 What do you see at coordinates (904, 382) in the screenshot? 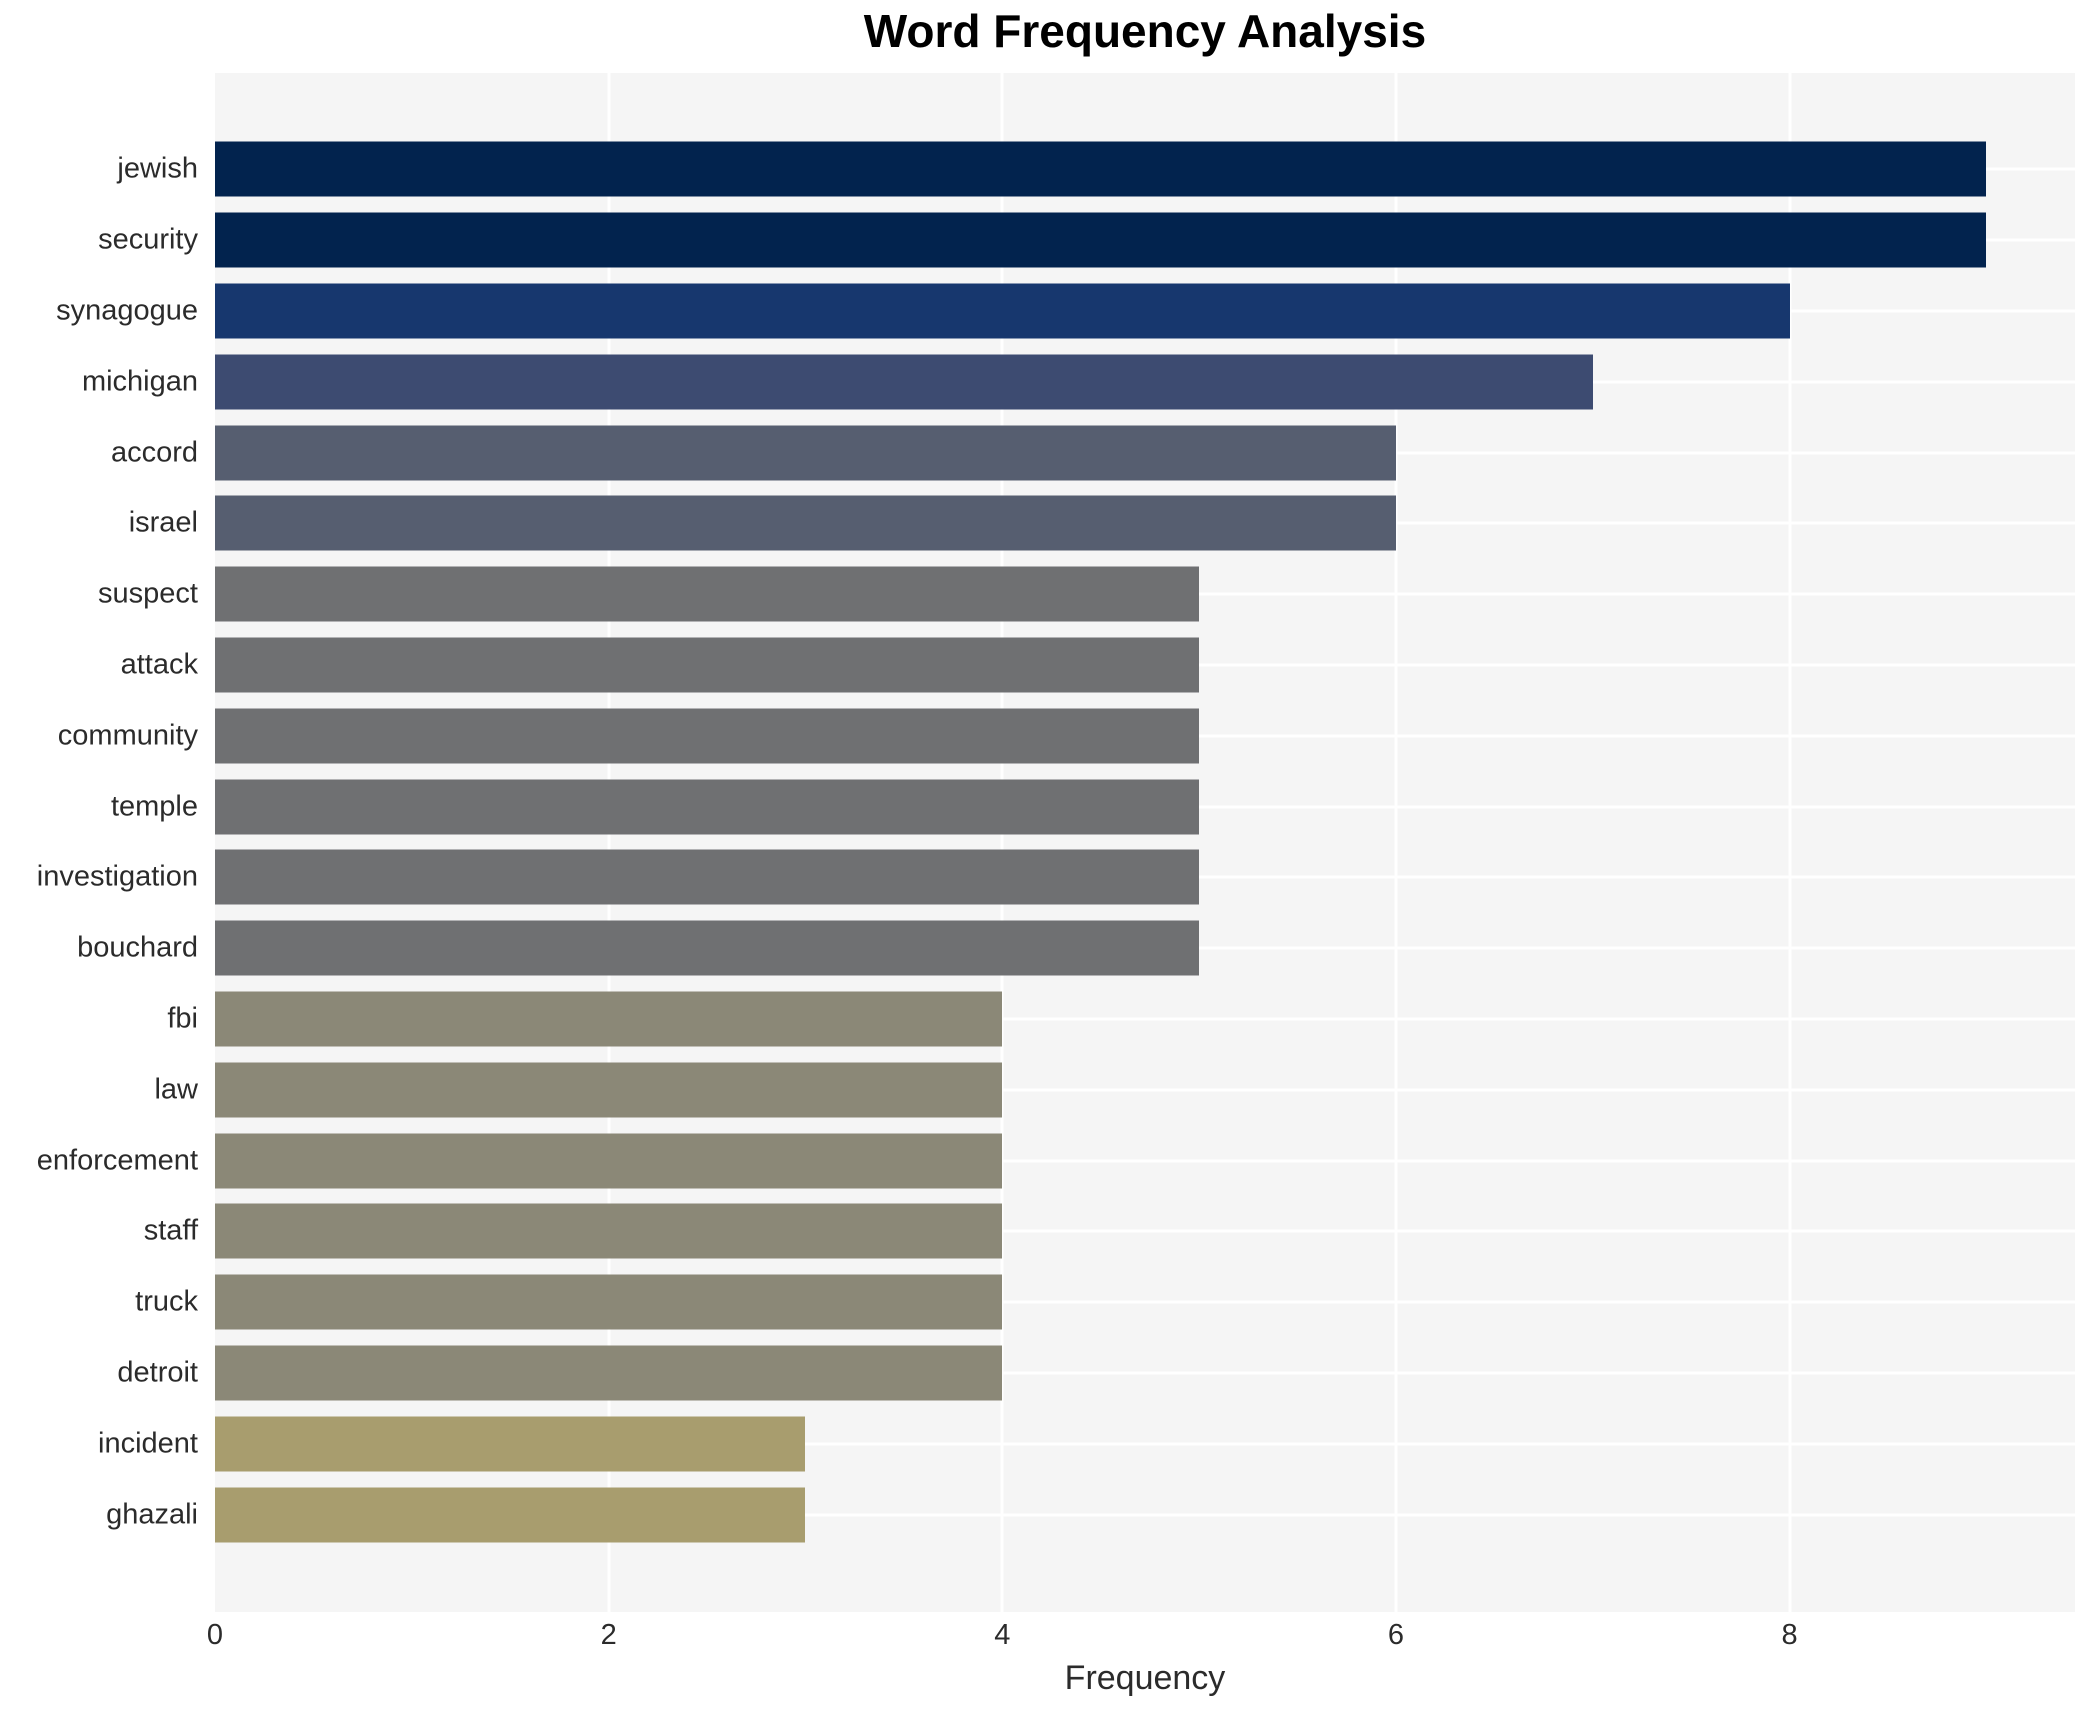
I see `bar-michigan` at bounding box center [904, 382].